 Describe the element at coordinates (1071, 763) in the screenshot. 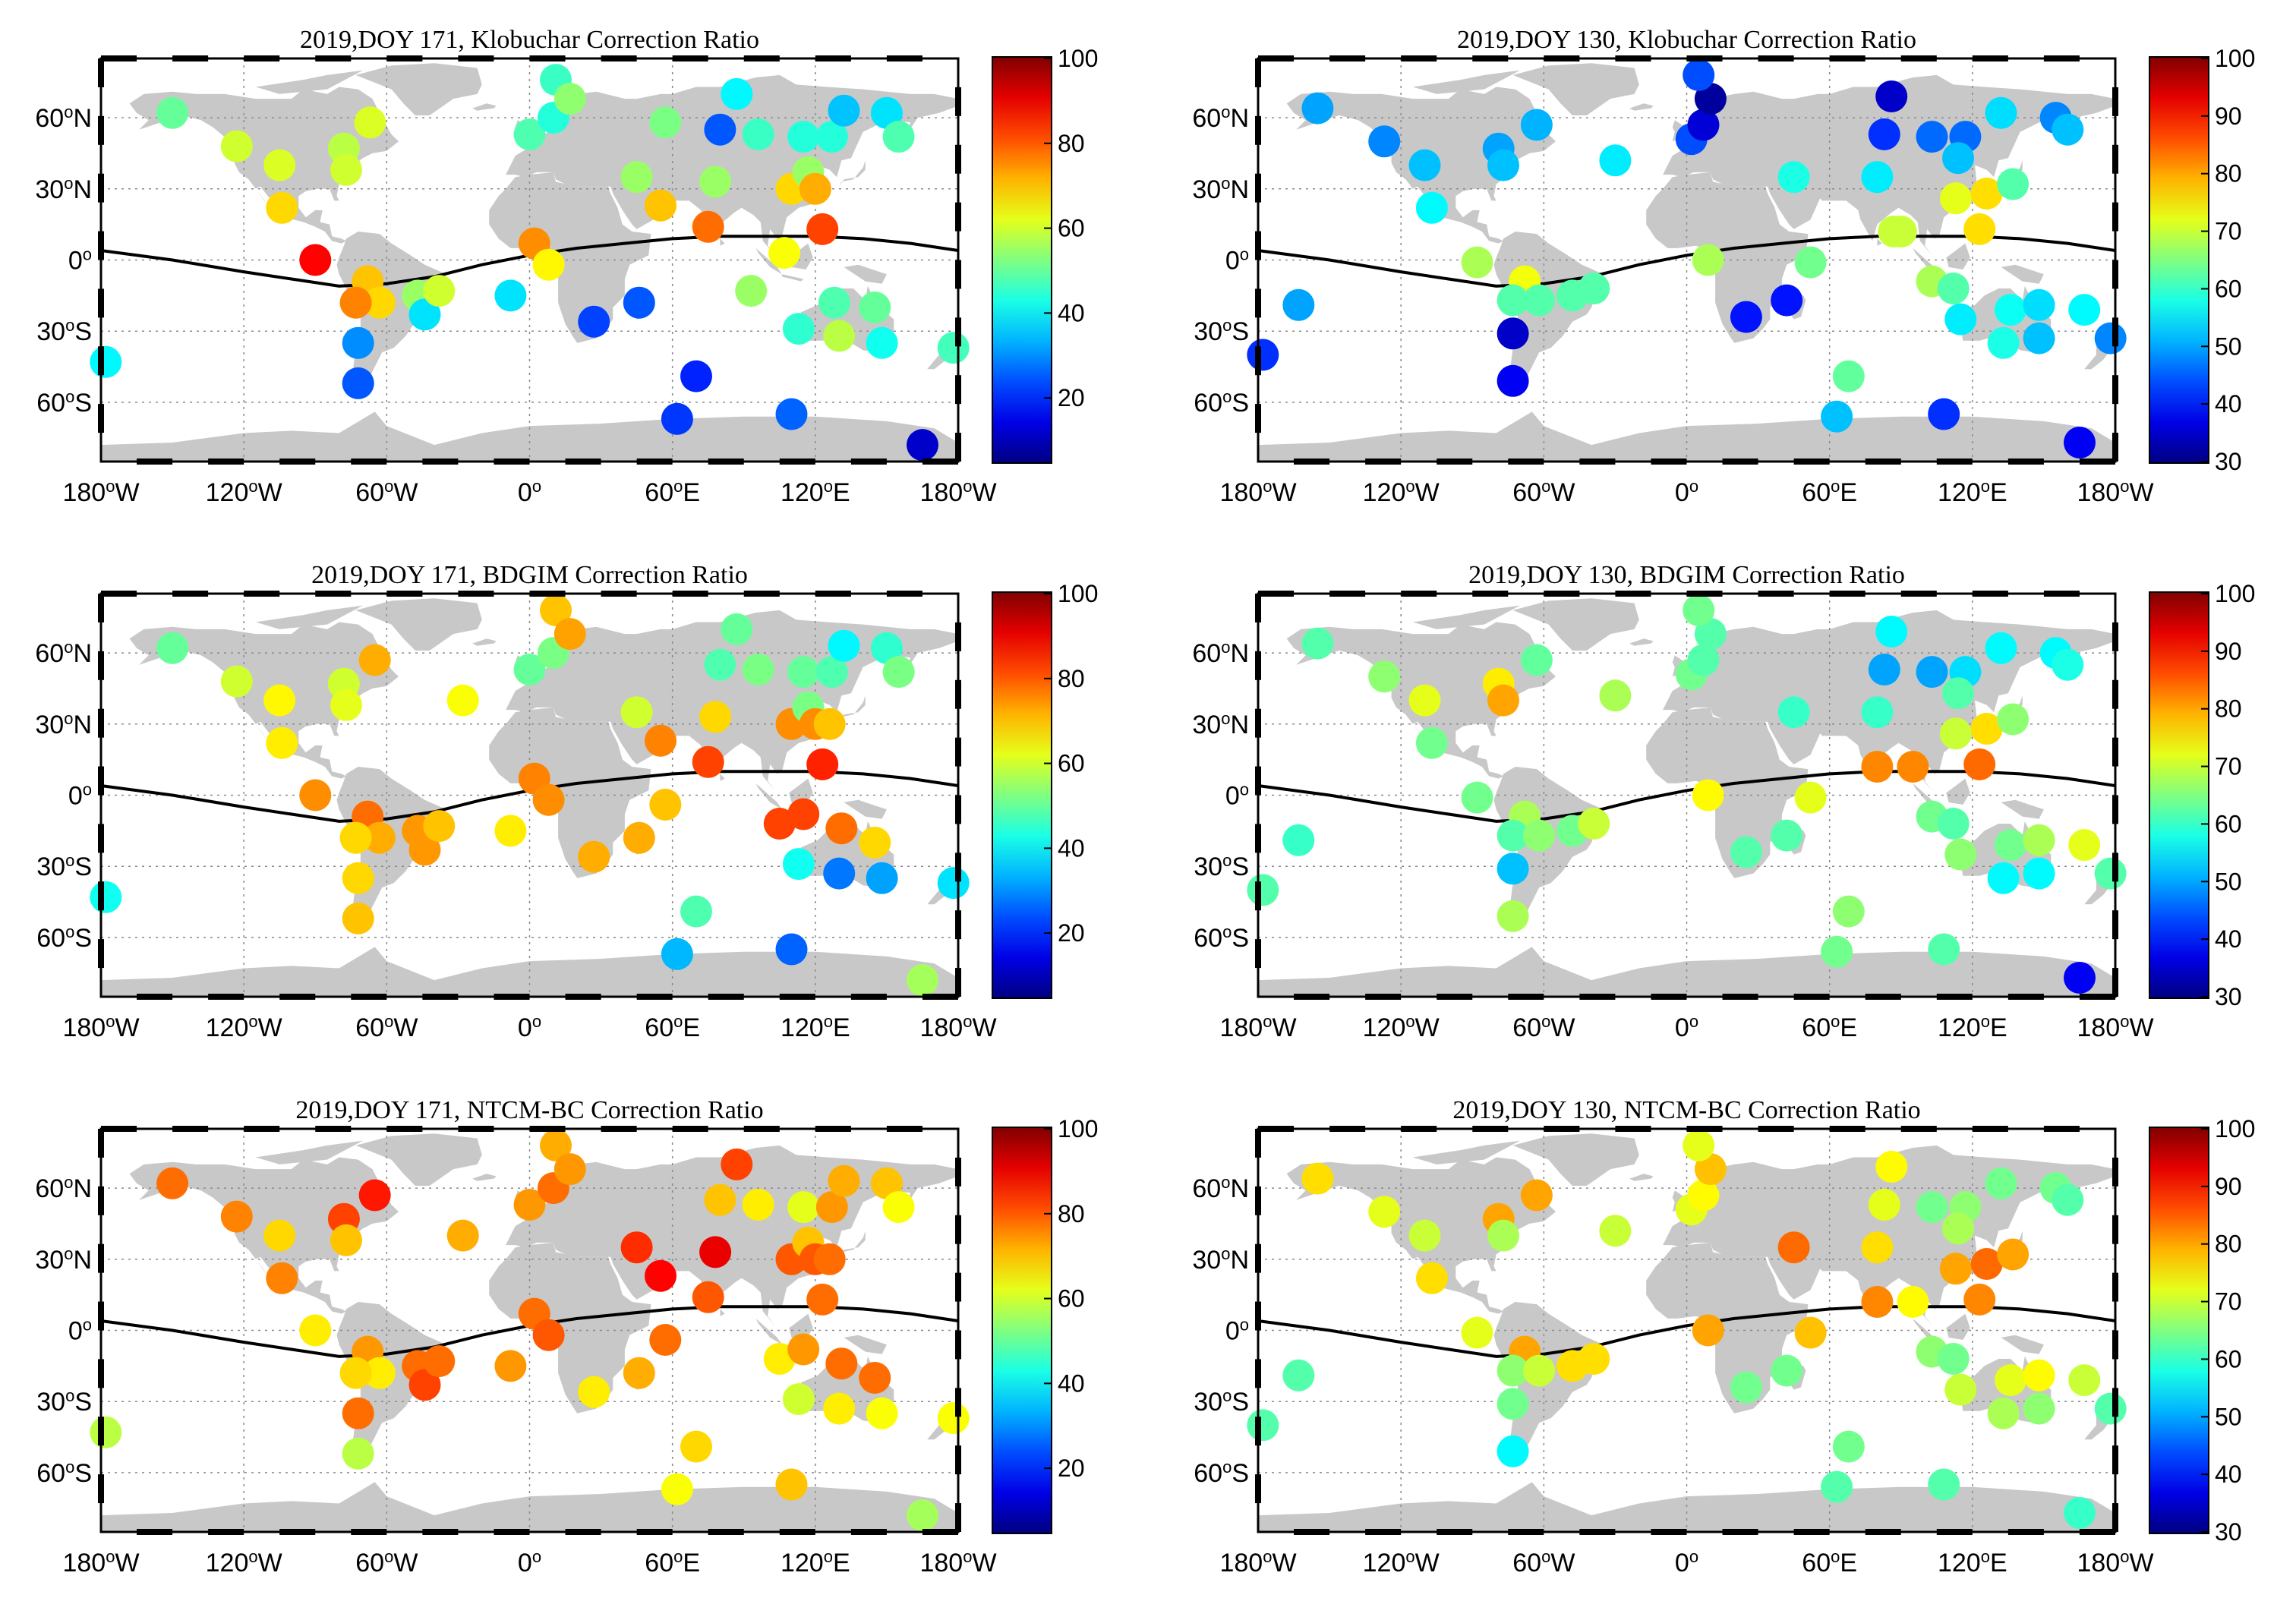

I see `colorbar-tick-label: 60` at that location.